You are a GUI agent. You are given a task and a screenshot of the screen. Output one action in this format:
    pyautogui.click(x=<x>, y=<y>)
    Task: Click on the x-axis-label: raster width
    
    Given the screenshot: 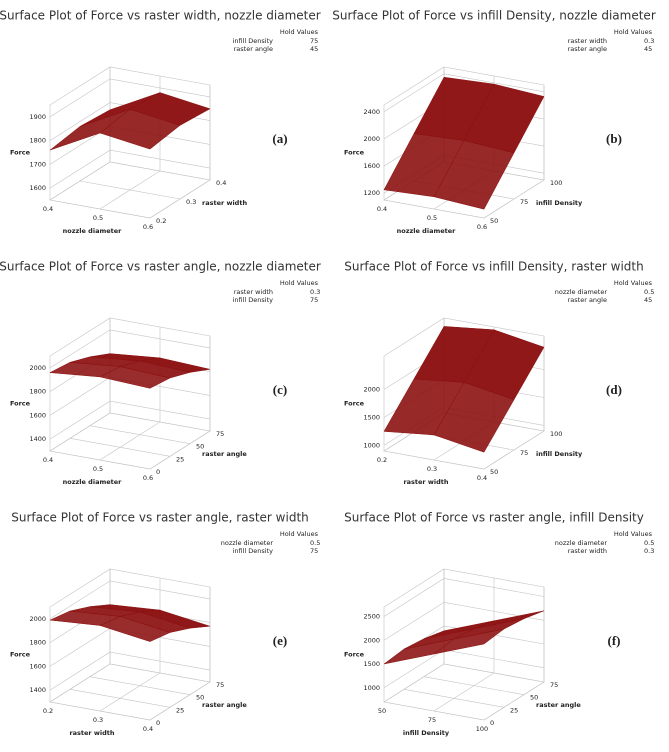 What is the action you would take?
    pyautogui.click(x=425, y=482)
    